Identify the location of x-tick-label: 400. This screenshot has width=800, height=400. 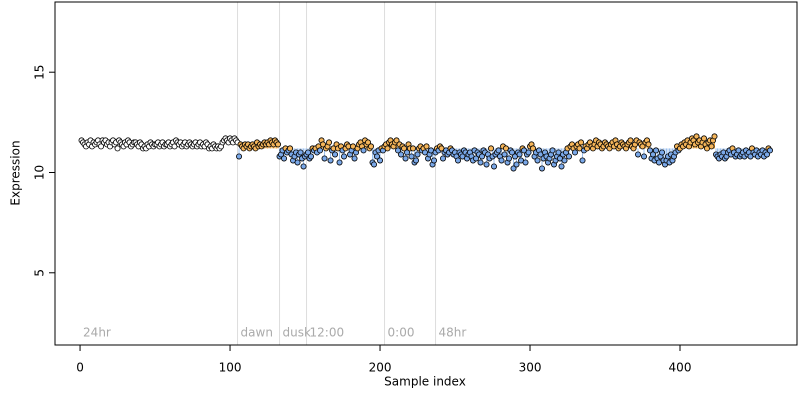
(680, 368).